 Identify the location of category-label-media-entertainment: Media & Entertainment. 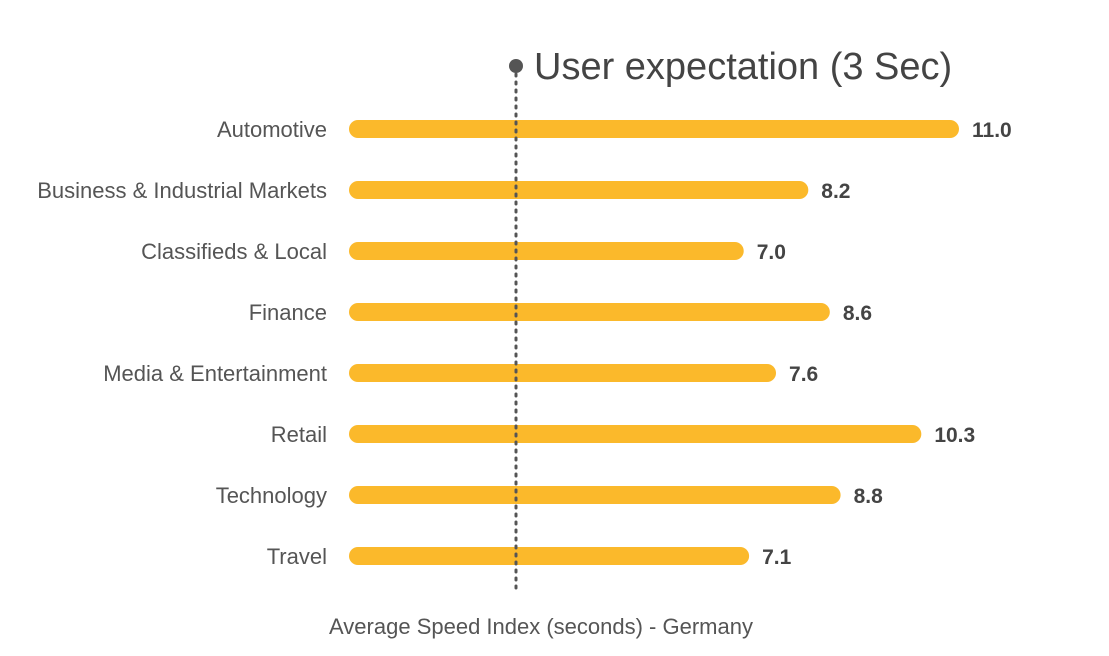
(215, 373).